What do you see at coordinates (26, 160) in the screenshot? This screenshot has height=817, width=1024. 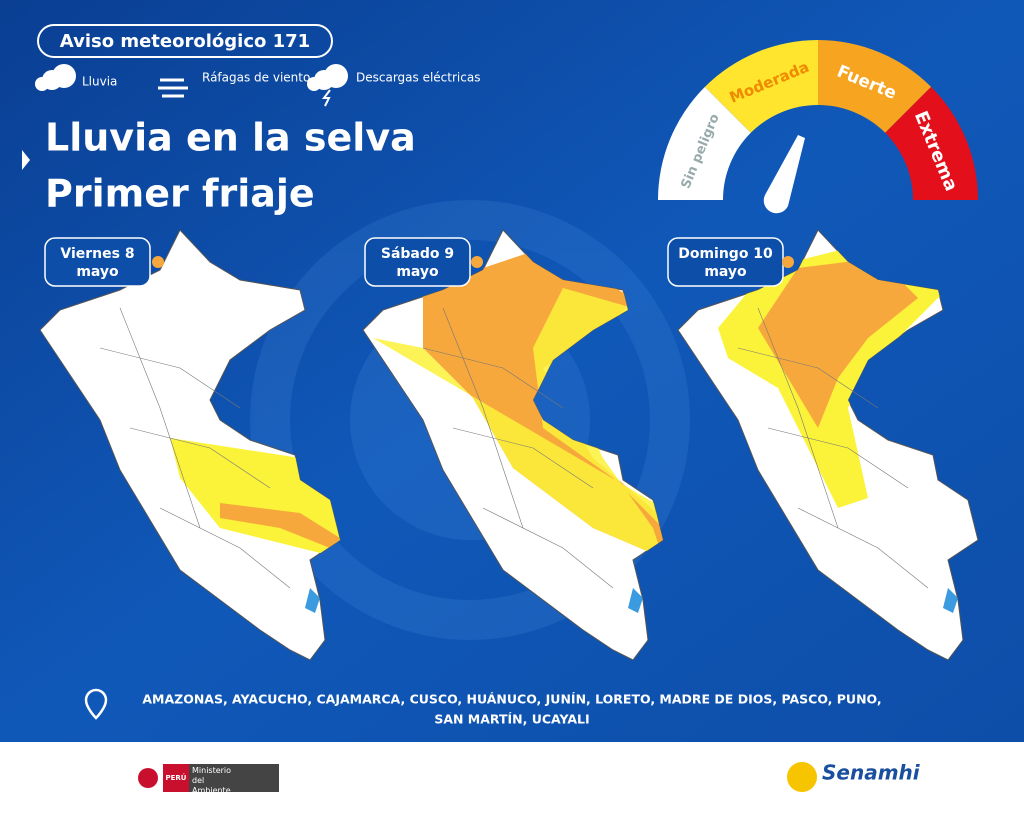 I see `title-arrow` at bounding box center [26, 160].